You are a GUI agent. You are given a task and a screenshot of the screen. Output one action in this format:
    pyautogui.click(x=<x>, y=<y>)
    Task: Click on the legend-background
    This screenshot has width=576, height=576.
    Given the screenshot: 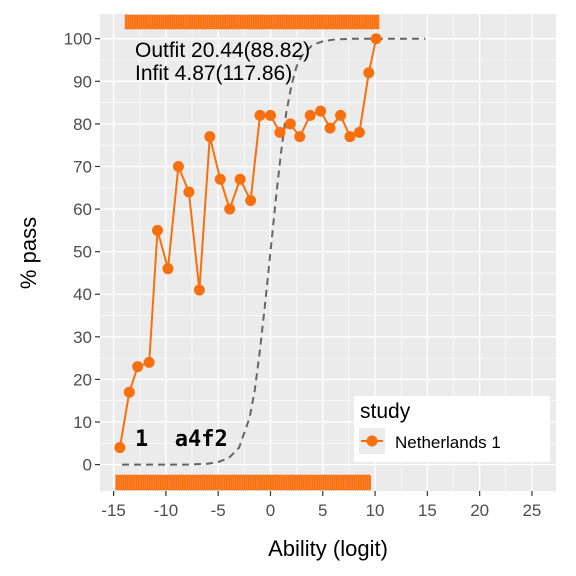 What is the action you would take?
    pyautogui.click(x=452, y=429)
    